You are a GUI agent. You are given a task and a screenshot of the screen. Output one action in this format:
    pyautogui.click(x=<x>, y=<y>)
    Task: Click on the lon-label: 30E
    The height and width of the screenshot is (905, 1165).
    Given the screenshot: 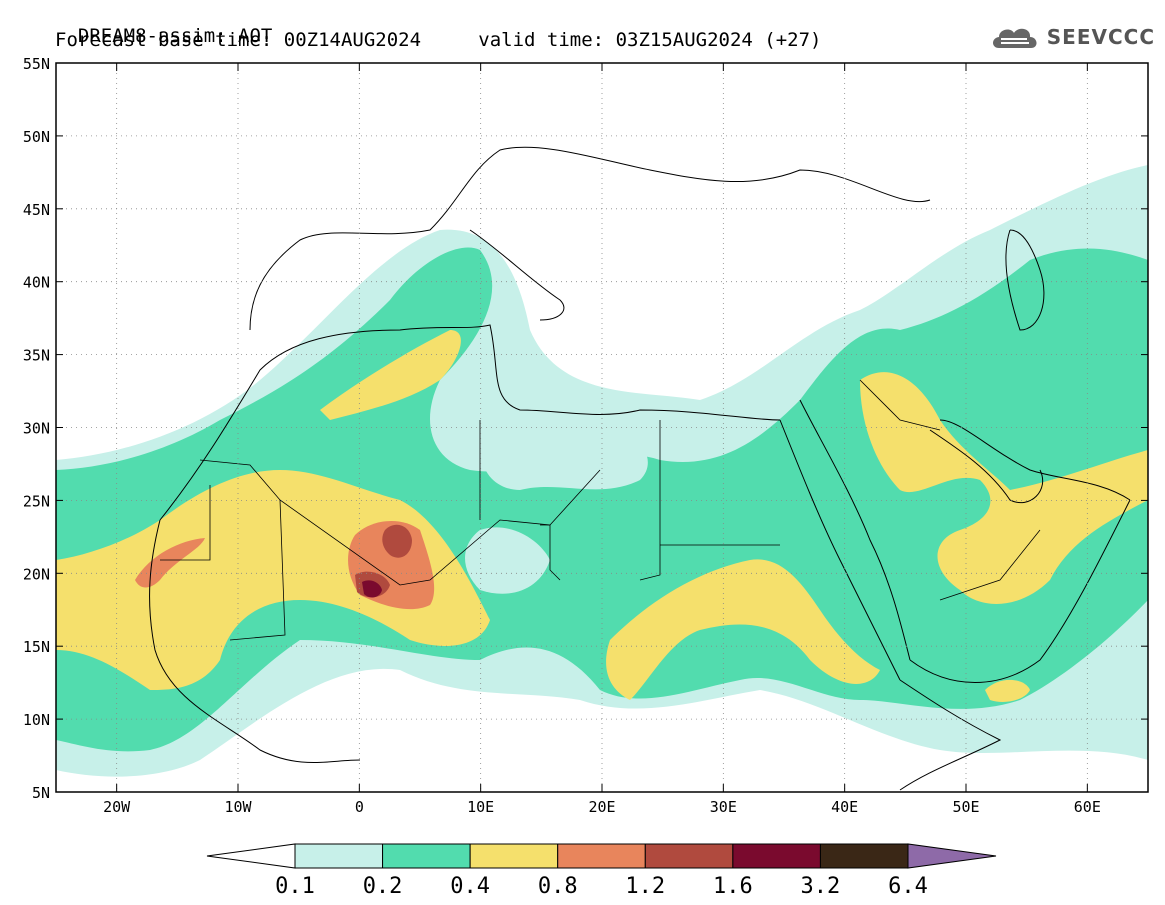 What is the action you would take?
    pyautogui.click(x=723, y=807)
    